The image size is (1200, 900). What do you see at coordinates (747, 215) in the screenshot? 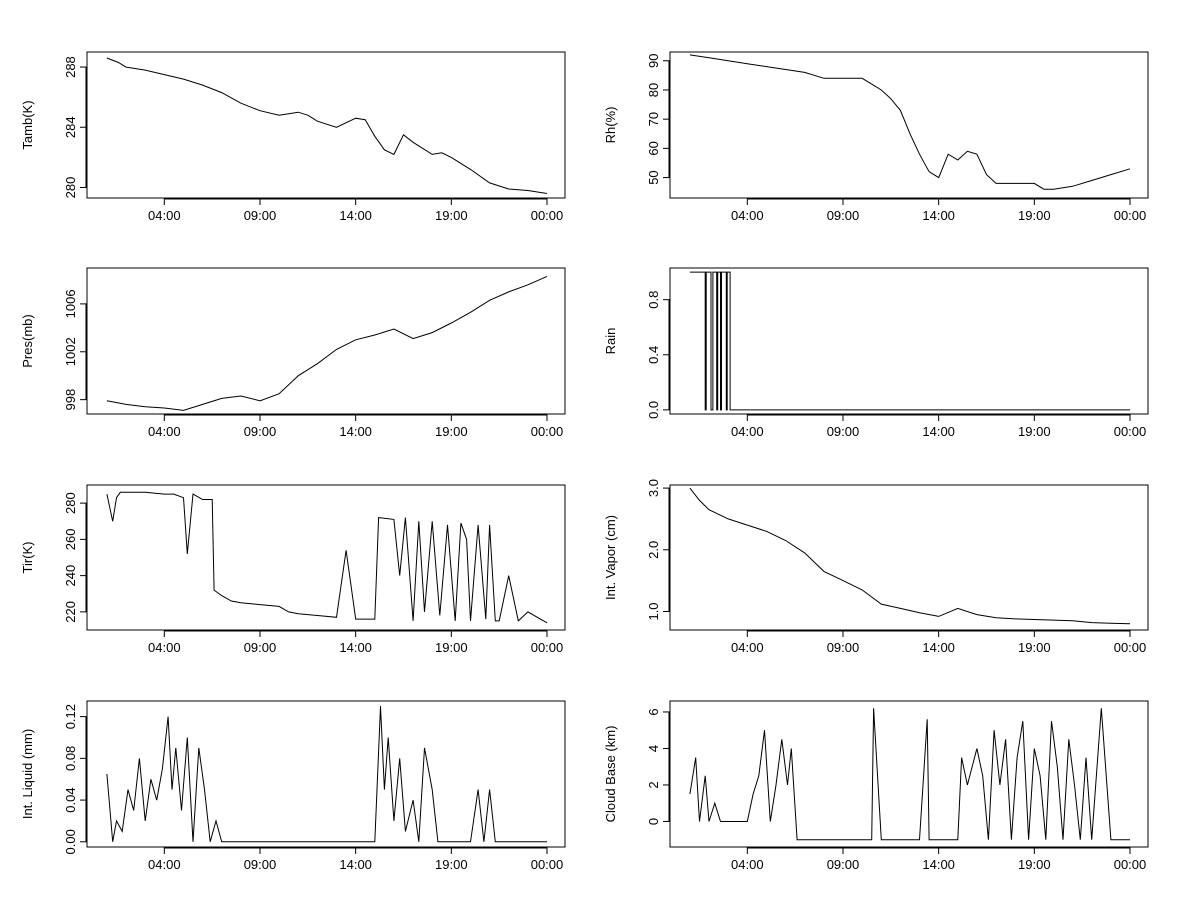
I see `rh-xtick-label: 04:00` at bounding box center [747, 215].